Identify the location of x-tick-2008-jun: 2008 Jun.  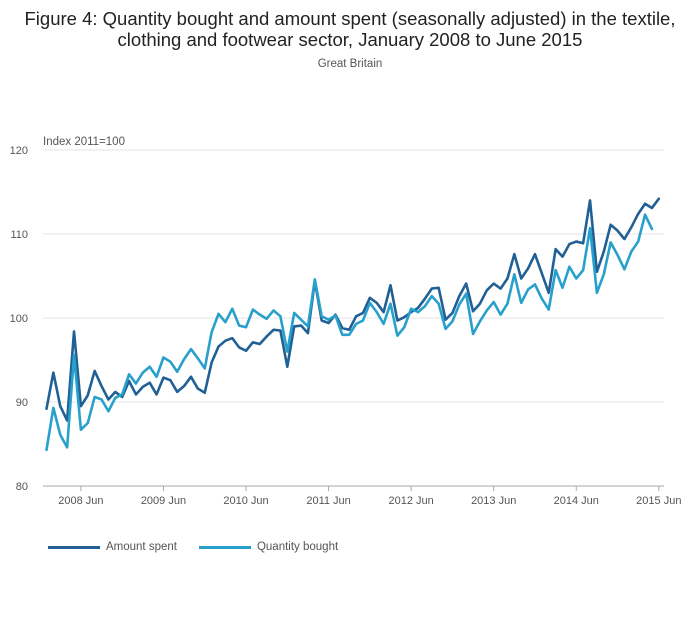
(80, 501).